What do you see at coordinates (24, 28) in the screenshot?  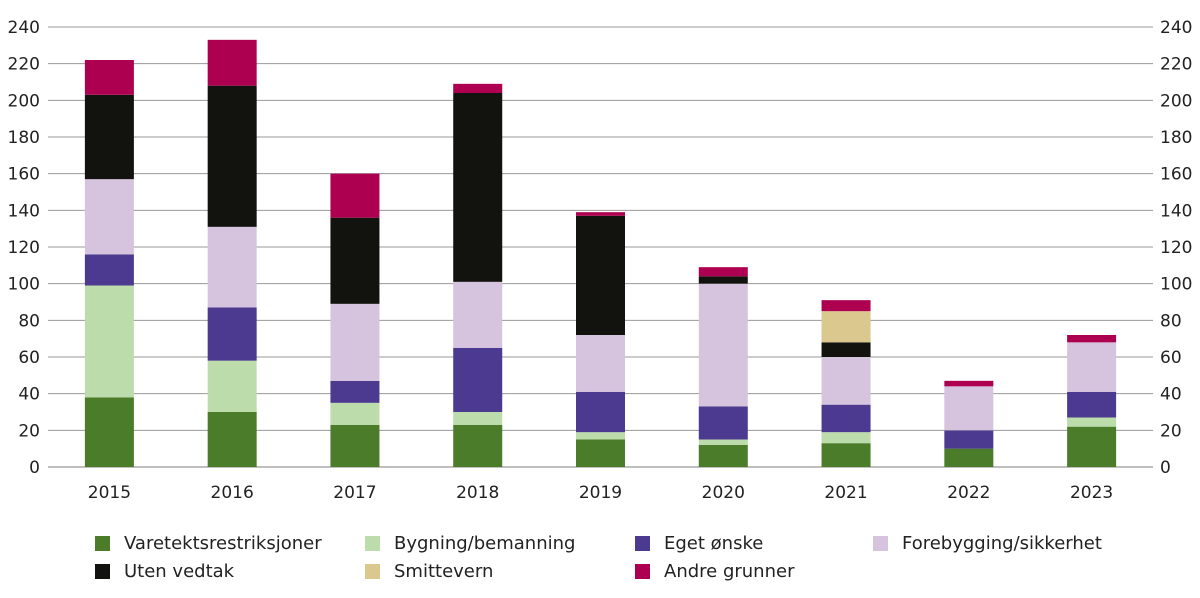 I see `y-tick-label-left: 240` at bounding box center [24, 28].